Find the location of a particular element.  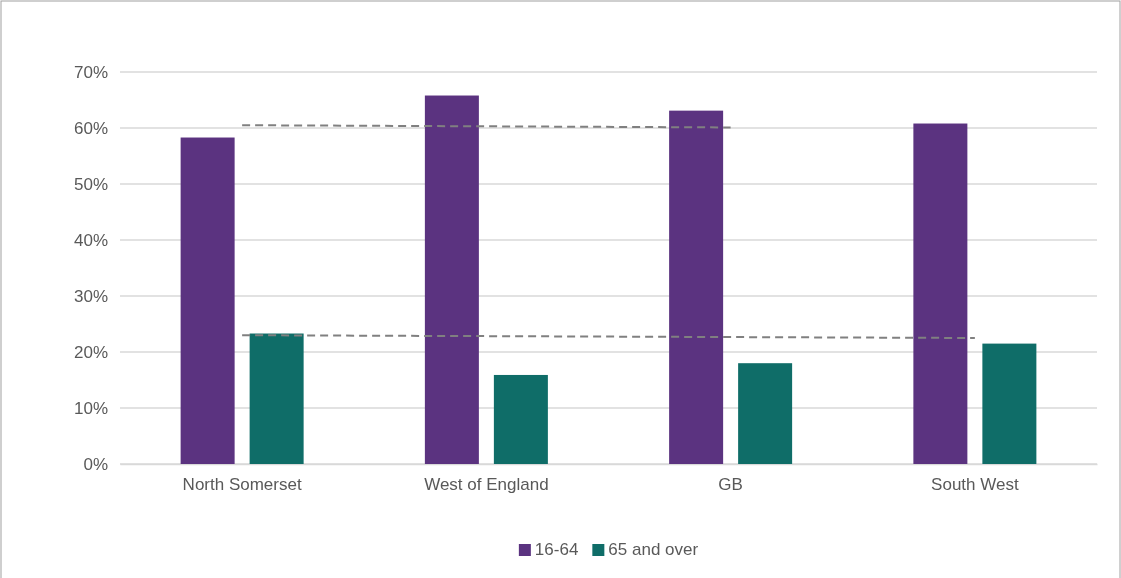

y-tick-label: 30% is located at coordinates (90, 296).